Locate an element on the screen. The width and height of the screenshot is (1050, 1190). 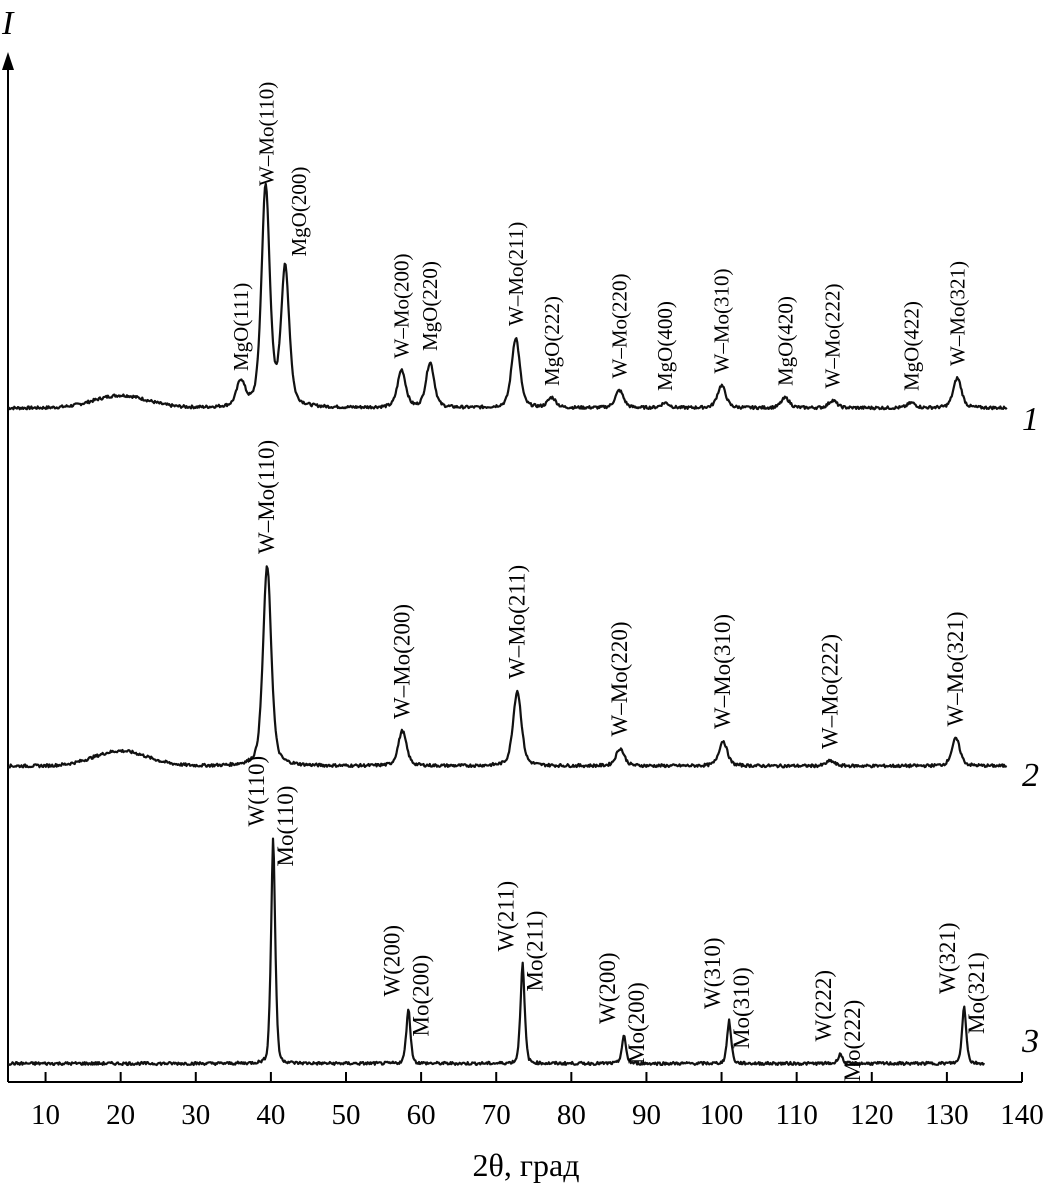
y-axis-arrow is located at coordinates (8, 61).